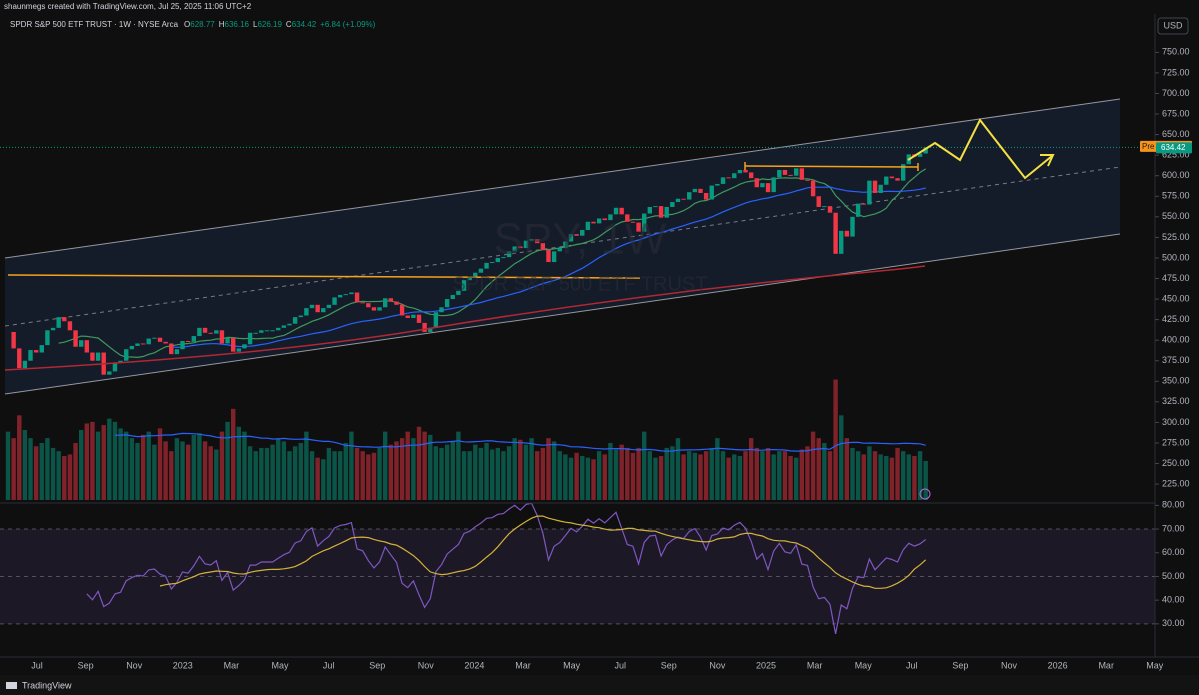  I want to click on ohlc-value: 628.77, so click(202, 24).